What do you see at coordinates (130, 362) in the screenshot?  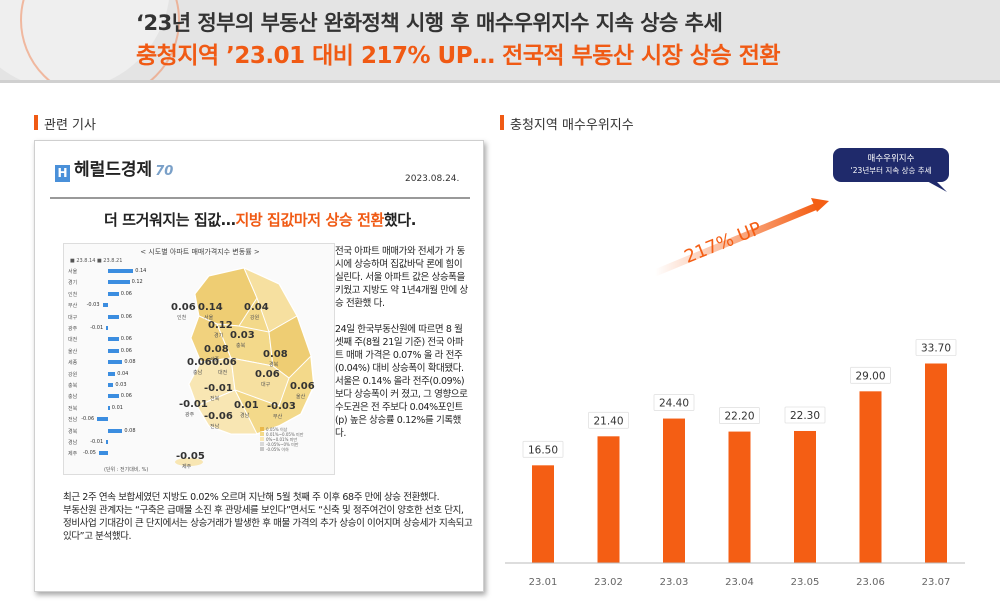 I see `map-row-value: 0.08` at bounding box center [130, 362].